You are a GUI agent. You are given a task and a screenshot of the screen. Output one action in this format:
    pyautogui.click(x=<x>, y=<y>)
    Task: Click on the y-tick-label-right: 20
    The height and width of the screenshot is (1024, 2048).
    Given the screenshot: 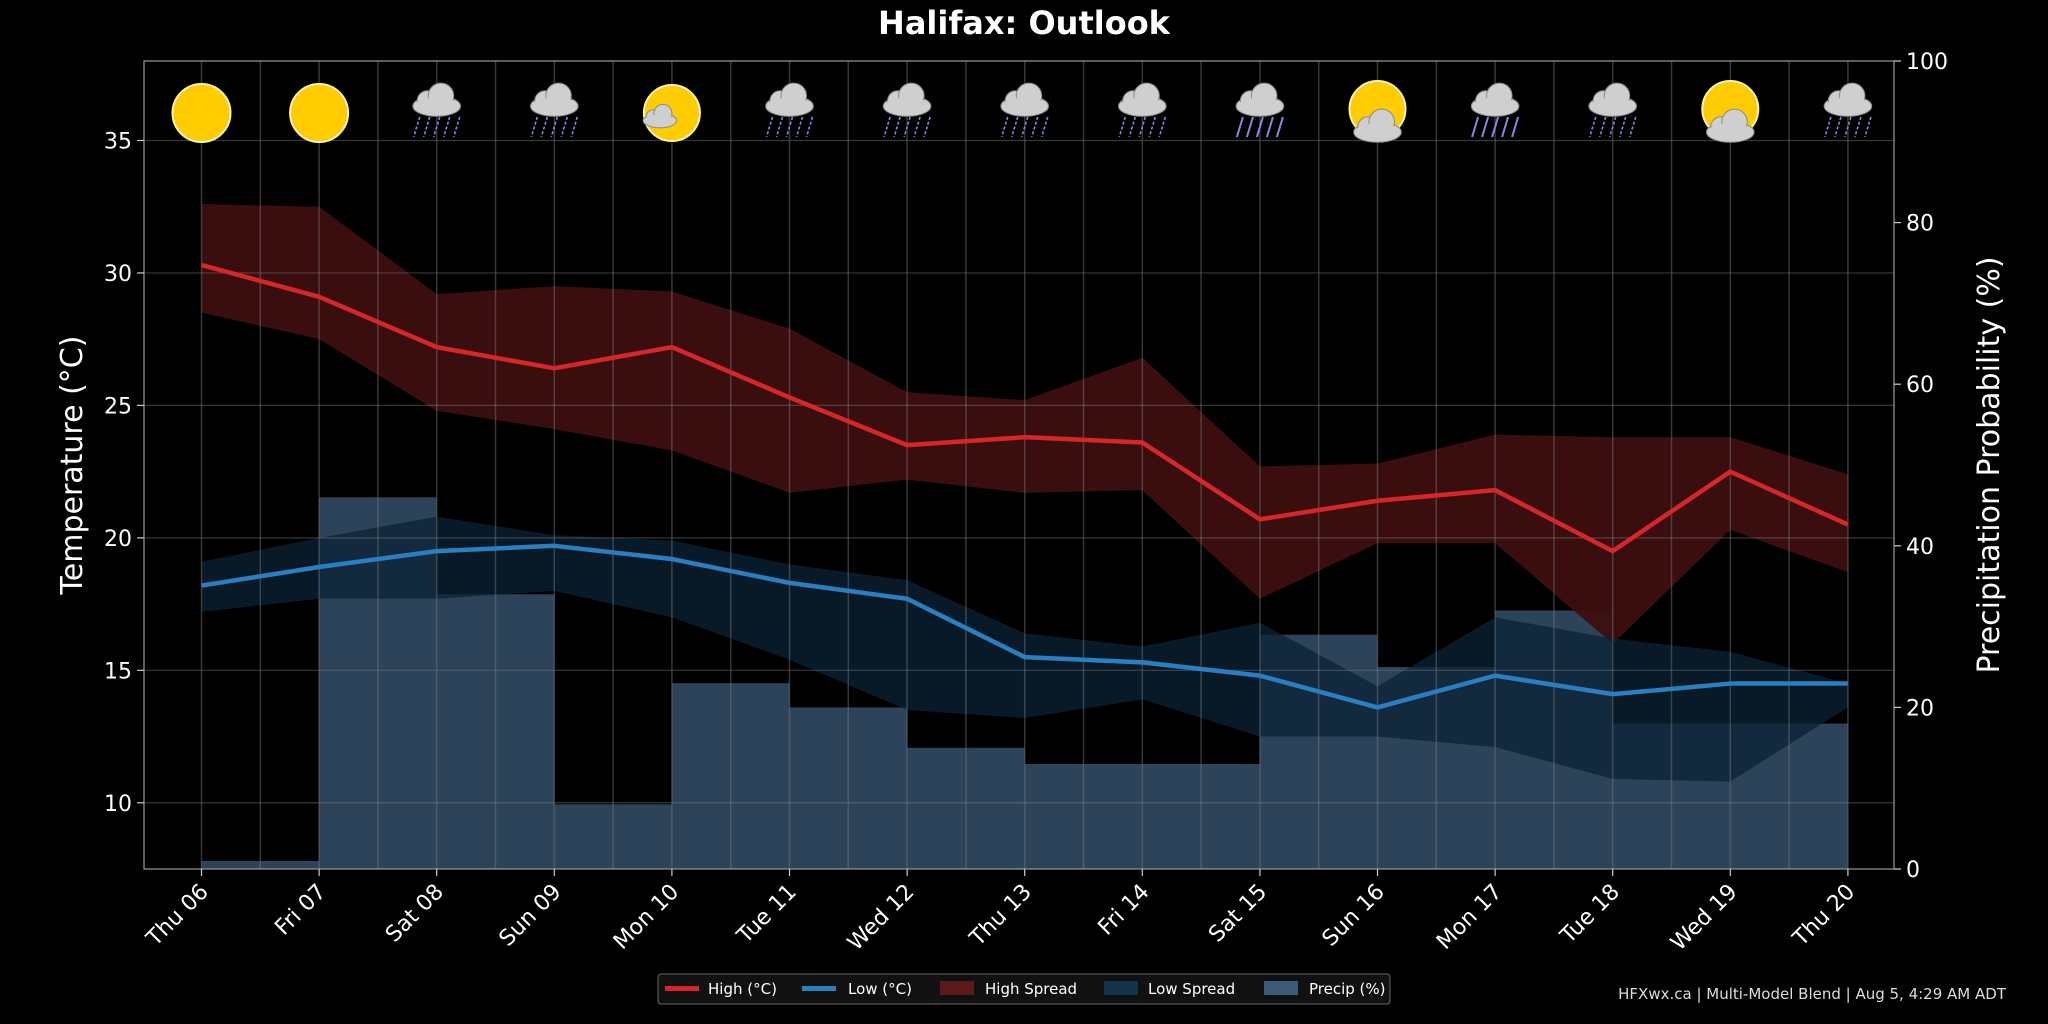 What is the action you would take?
    pyautogui.click(x=1920, y=708)
    